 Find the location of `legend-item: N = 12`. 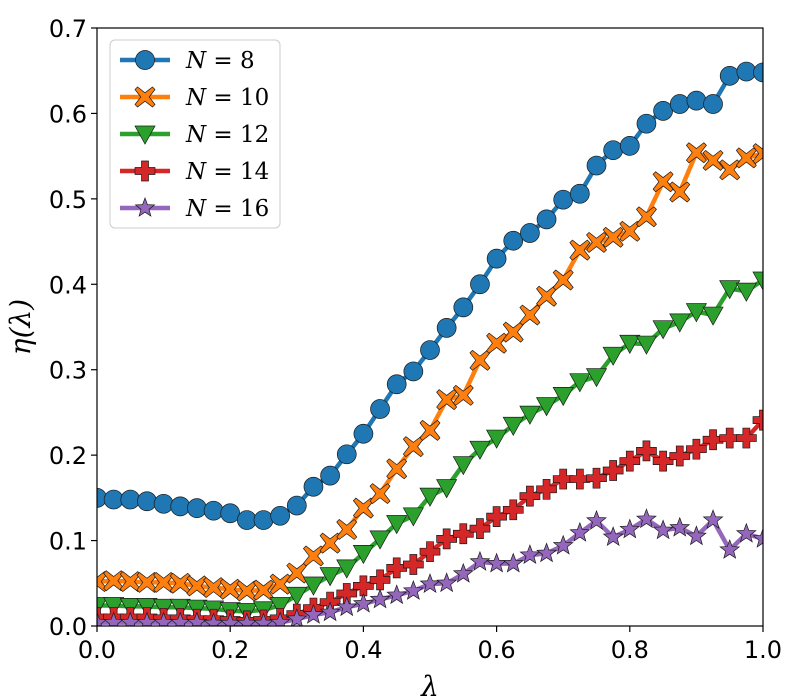

legend-item: N = 12 is located at coordinates (194, 135).